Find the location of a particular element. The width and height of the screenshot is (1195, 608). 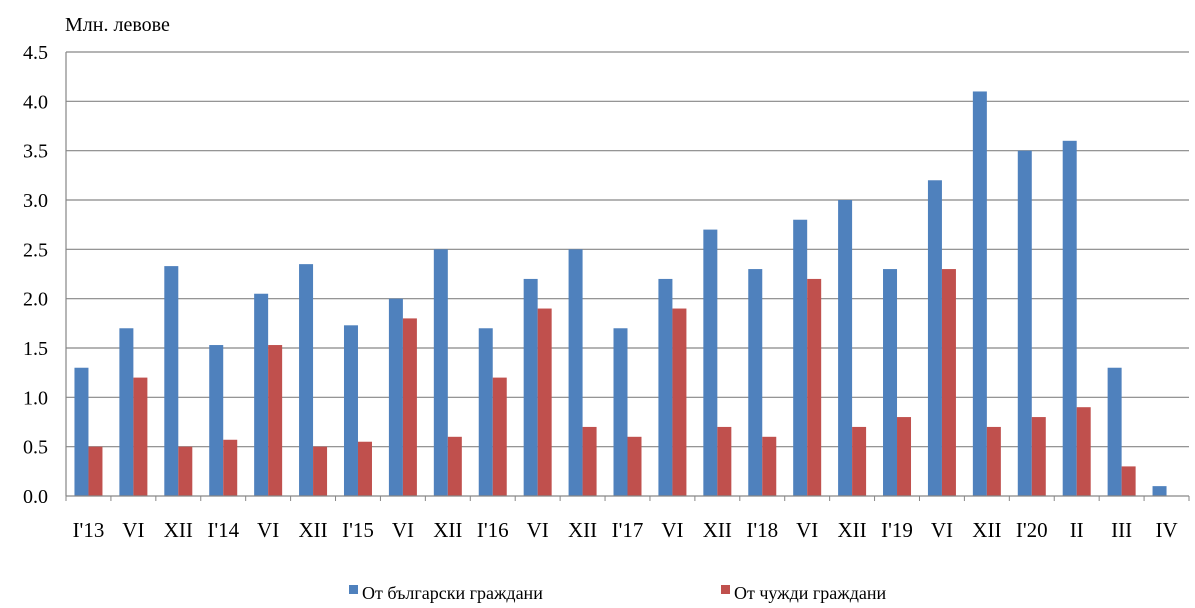

y-tick-label: 2.0 is located at coordinates (35, 300).